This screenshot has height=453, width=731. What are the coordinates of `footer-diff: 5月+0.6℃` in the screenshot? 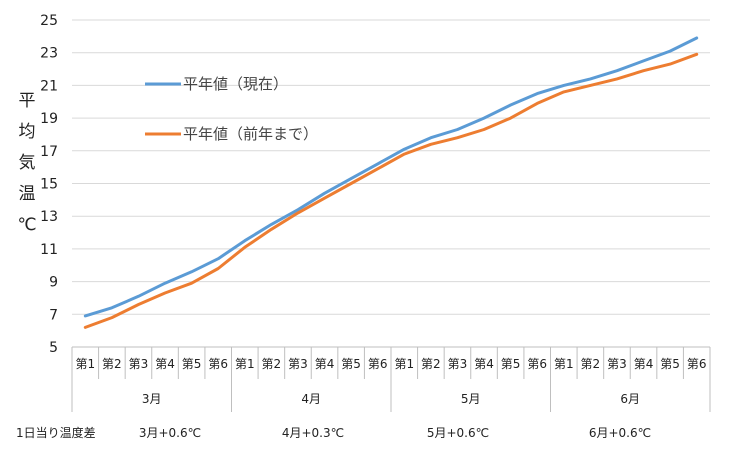 It's located at (458, 433).